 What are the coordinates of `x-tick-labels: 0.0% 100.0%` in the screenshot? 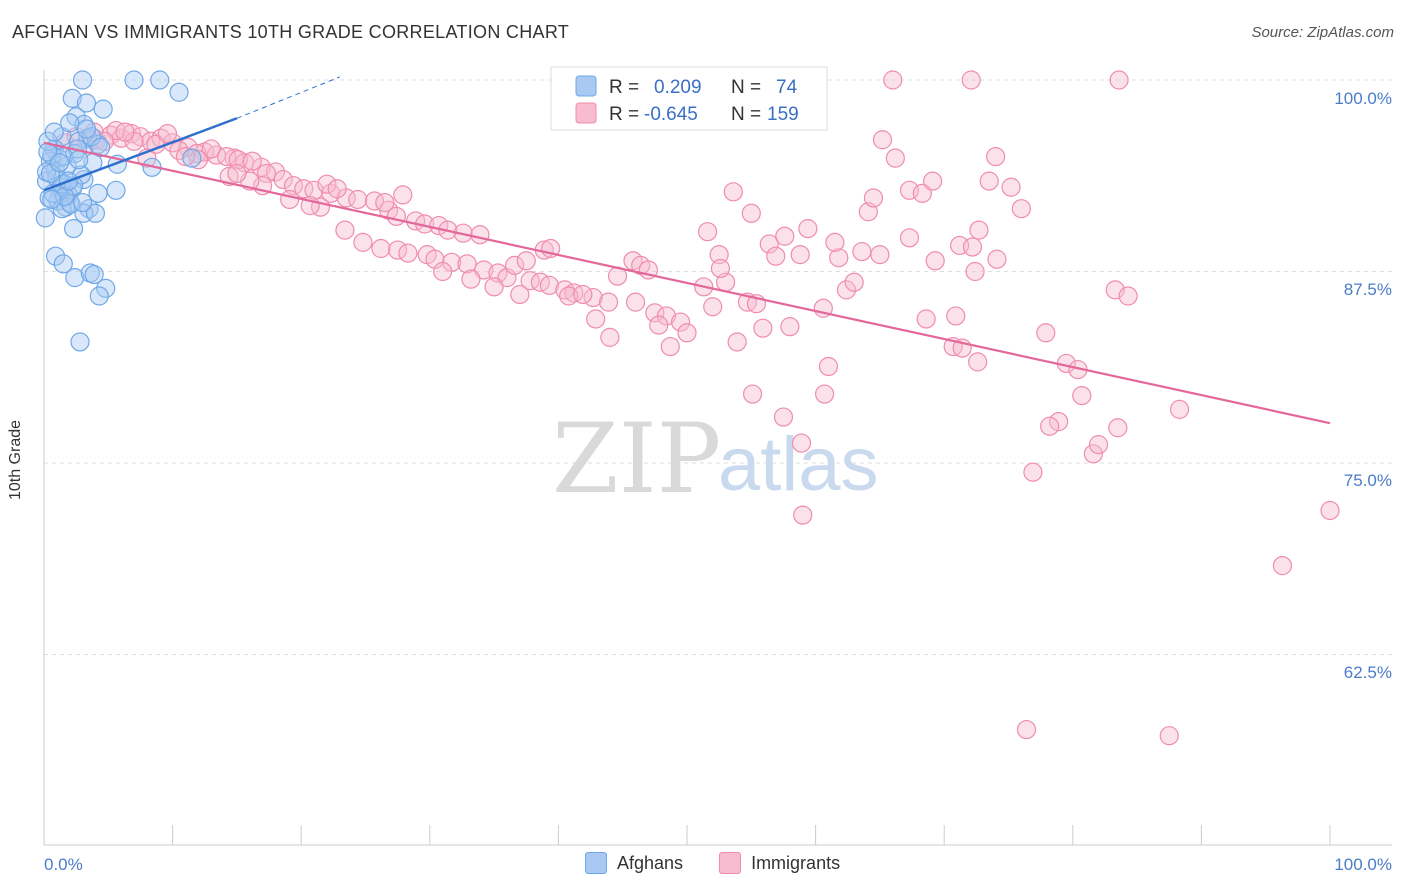 It's located at (718, 864).